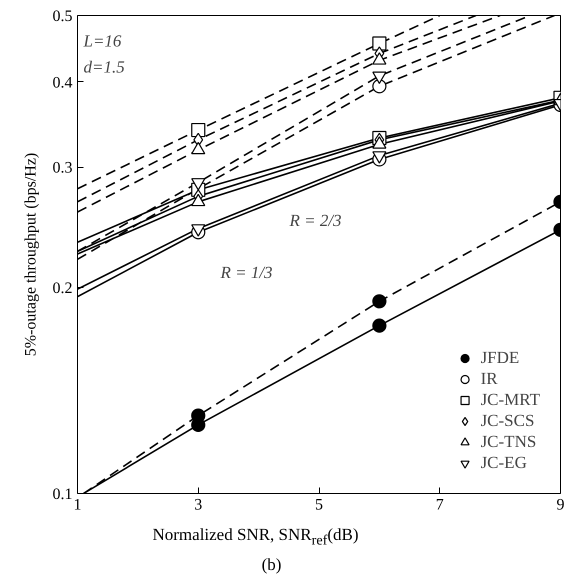 This screenshot has height=579, width=567. Describe the element at coordinates (510, 400) in the screenshot. I see `legend-label: JC-MRT` at that location.